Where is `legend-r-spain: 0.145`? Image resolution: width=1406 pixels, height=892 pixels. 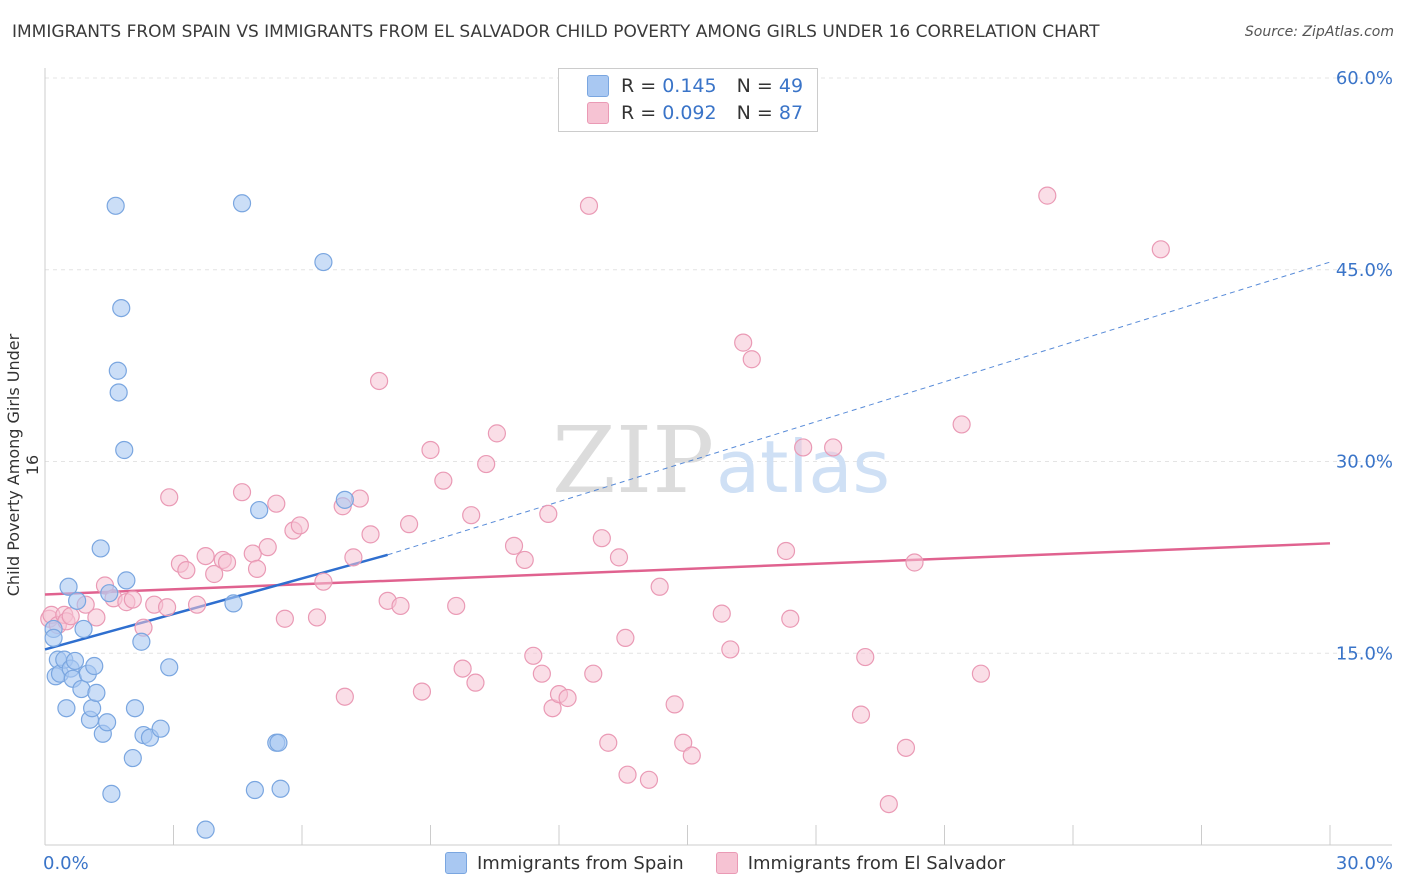 legend-r-spain: 0.145 is located at coordinates (689, 86).